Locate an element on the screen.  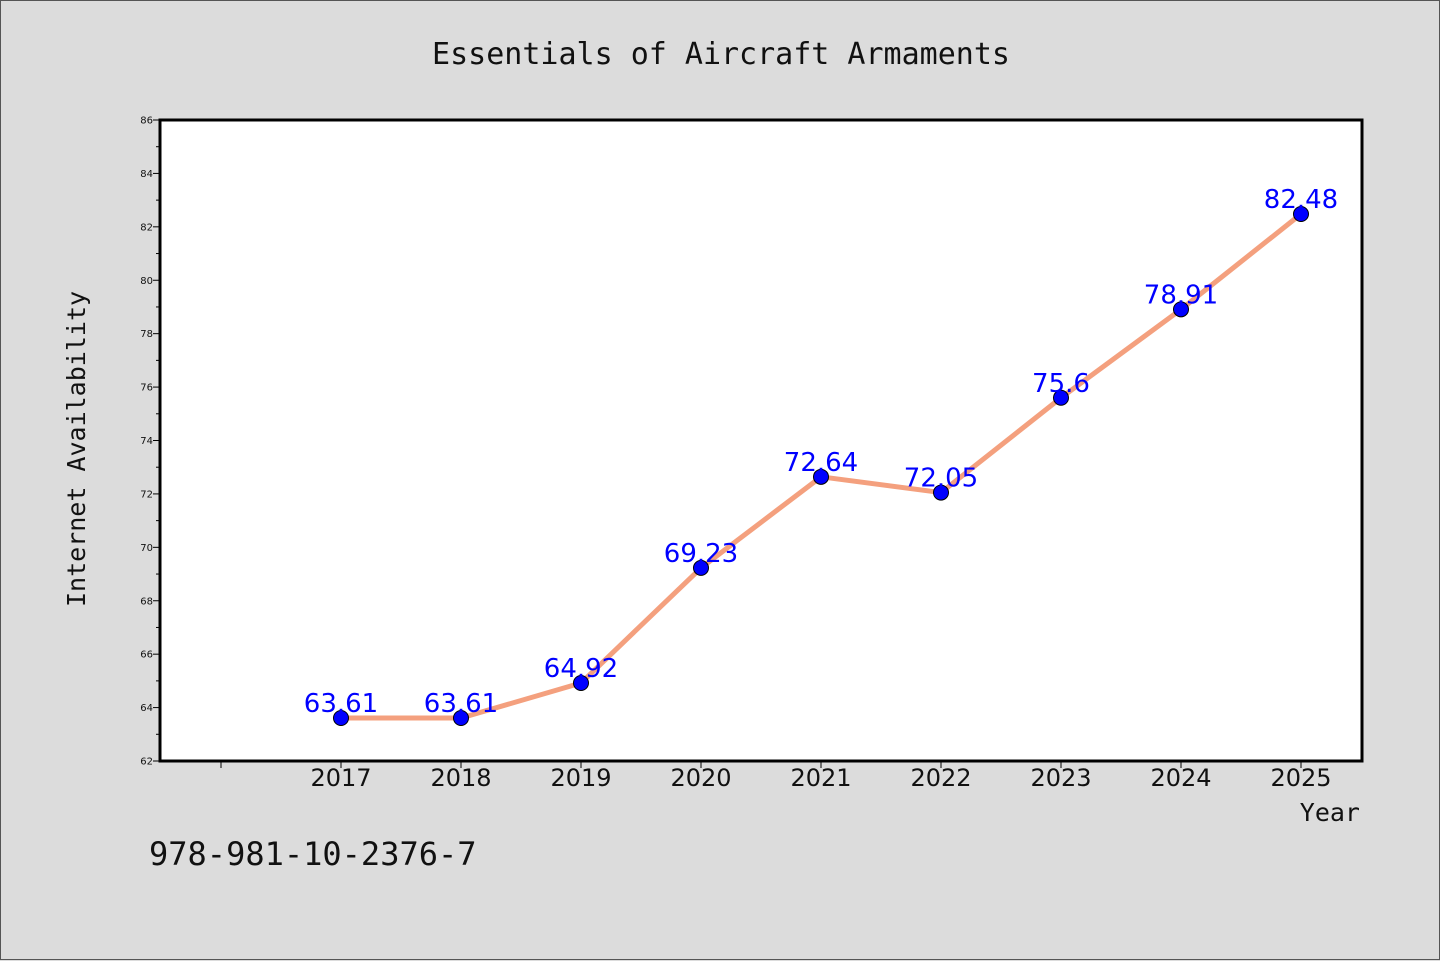
y-tick-label: 66 is located at coordinates (146, 655).